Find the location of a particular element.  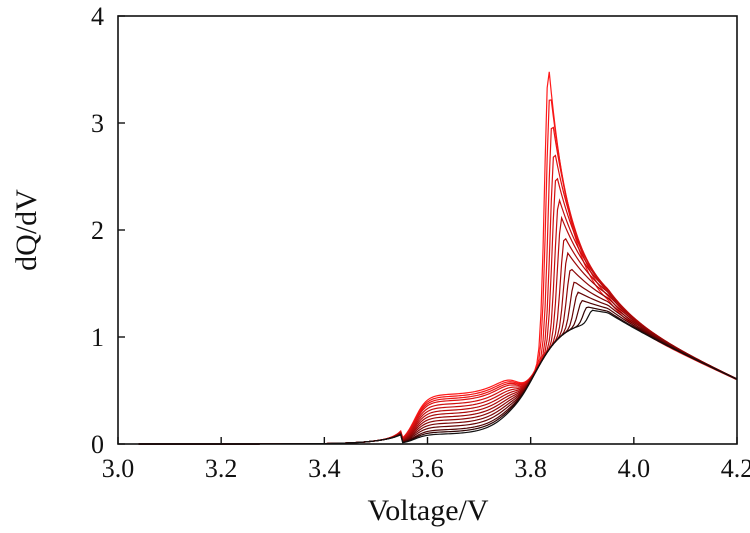

y-tick-label: 1 is located at coordinates (97, 337).